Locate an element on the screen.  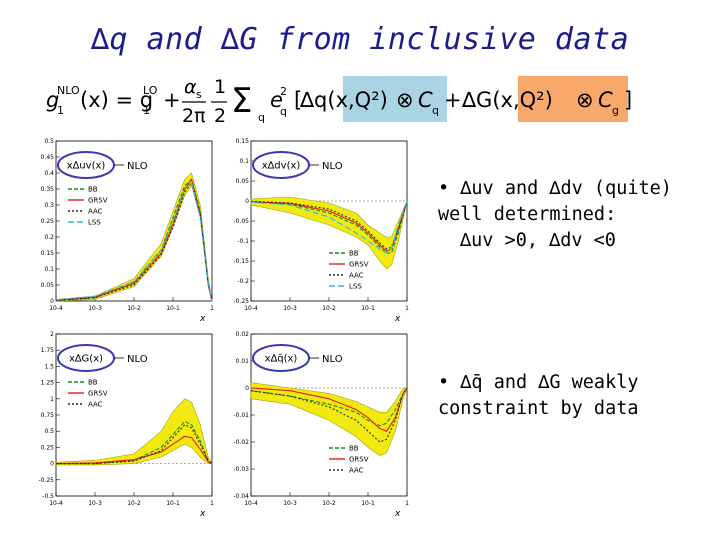
y-tick-label: 1.75 is located at coordinates (48, 350).